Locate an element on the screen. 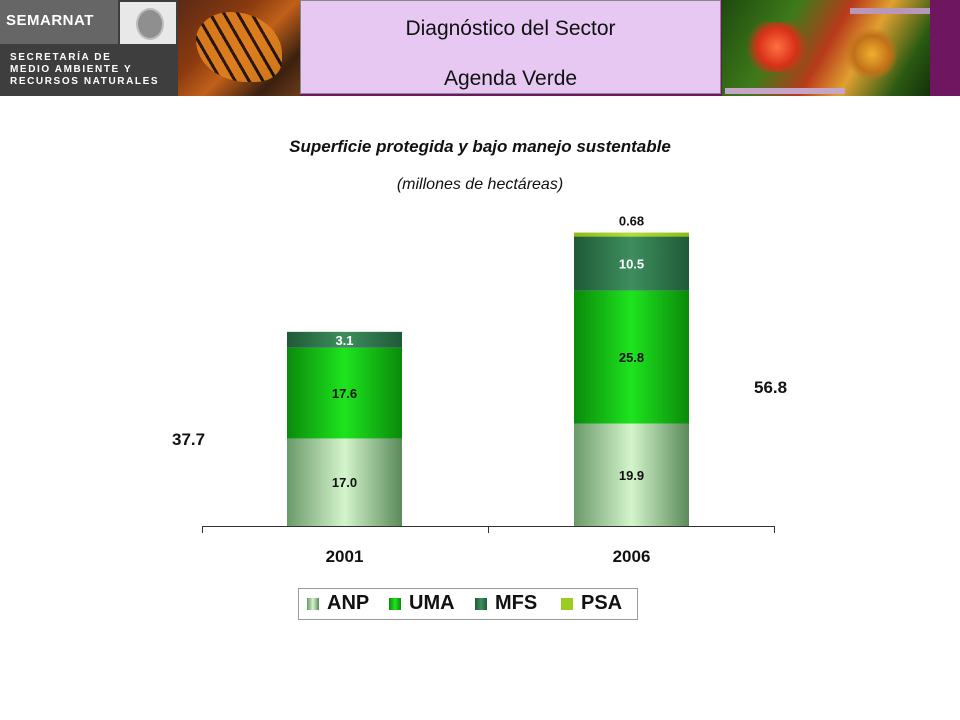 This screenshot has height=720, width=960. x-tick-label-2001: 2001 is located at coordinates (345, 556).